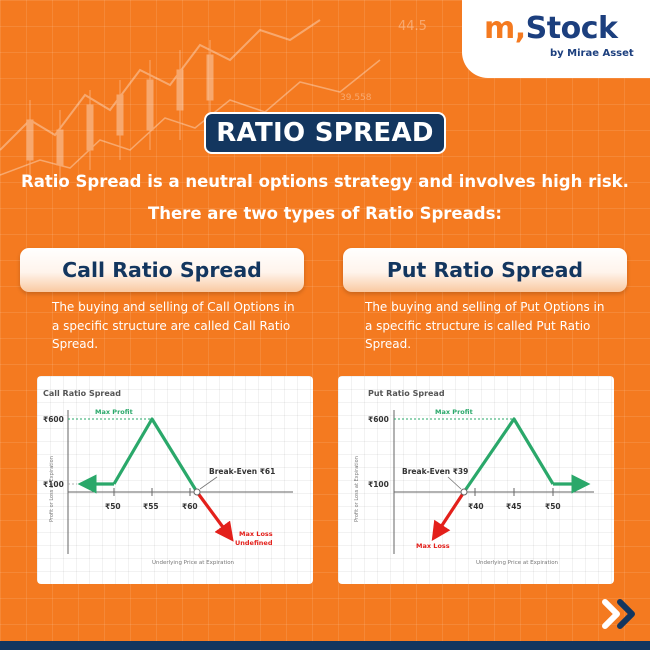  I want to click on brand-logo: m,Stock by Mirae Asset, so click(556, 39).